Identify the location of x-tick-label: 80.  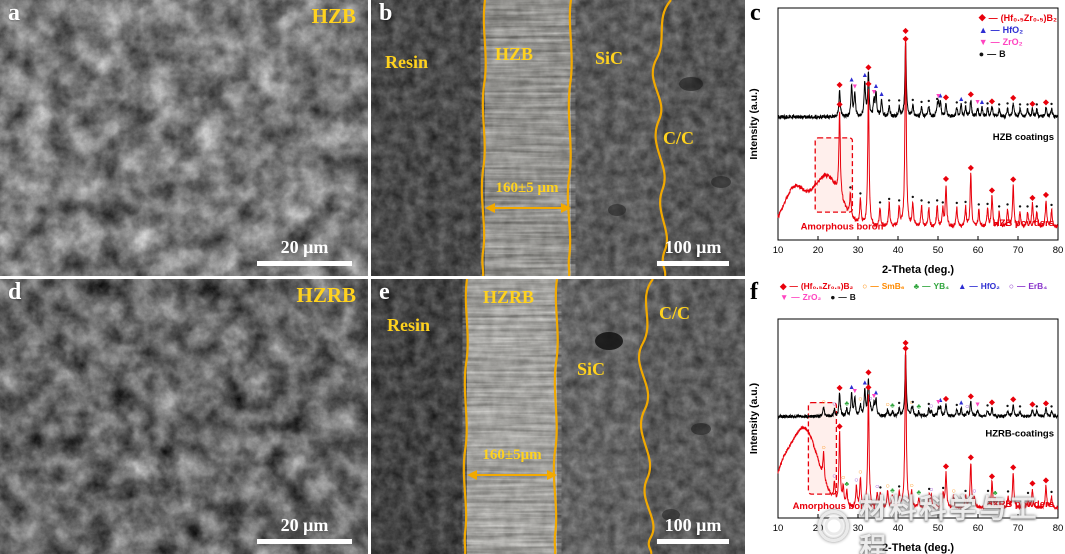
(1058, 528).